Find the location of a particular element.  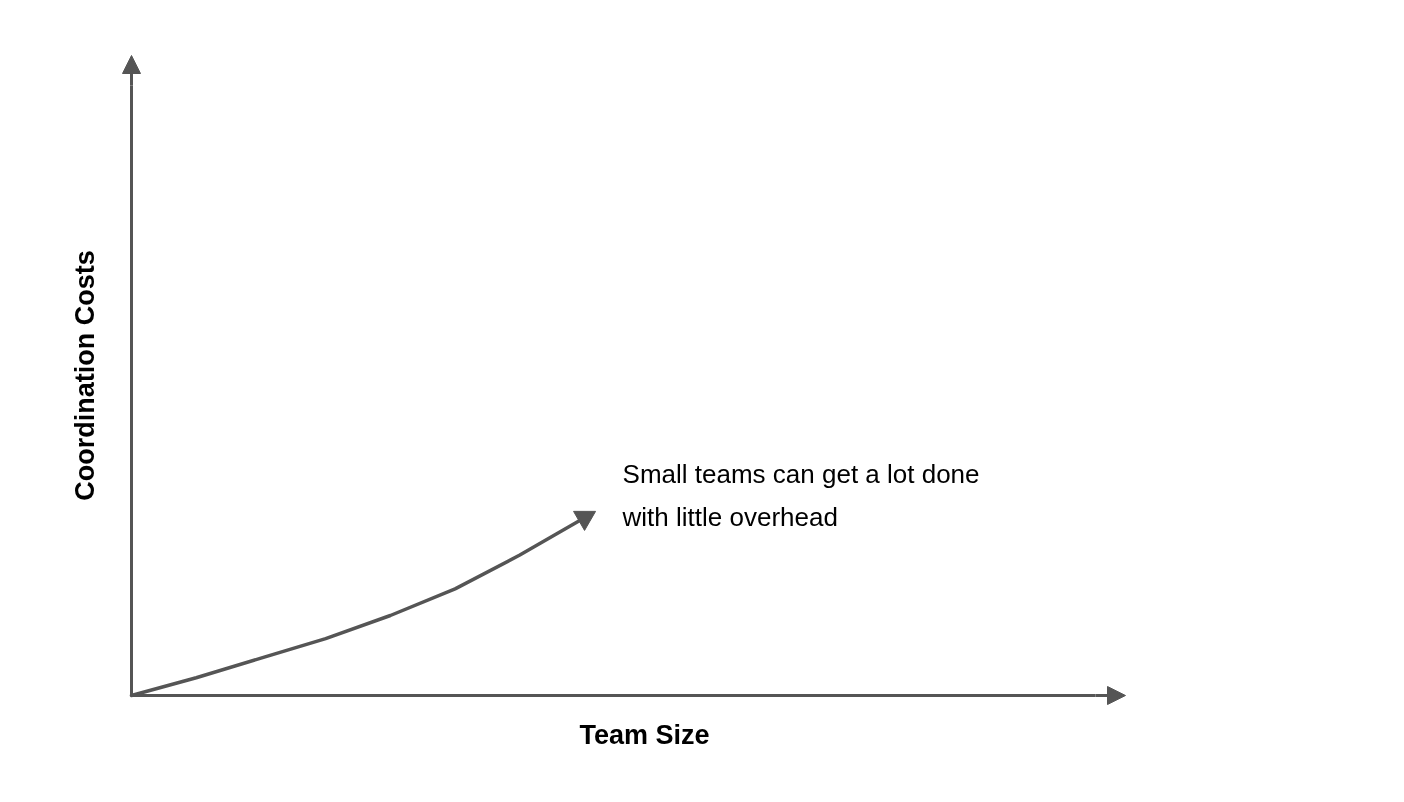

text: Small teams can get a lot done with little overhead is located at coordinates (800, 495).